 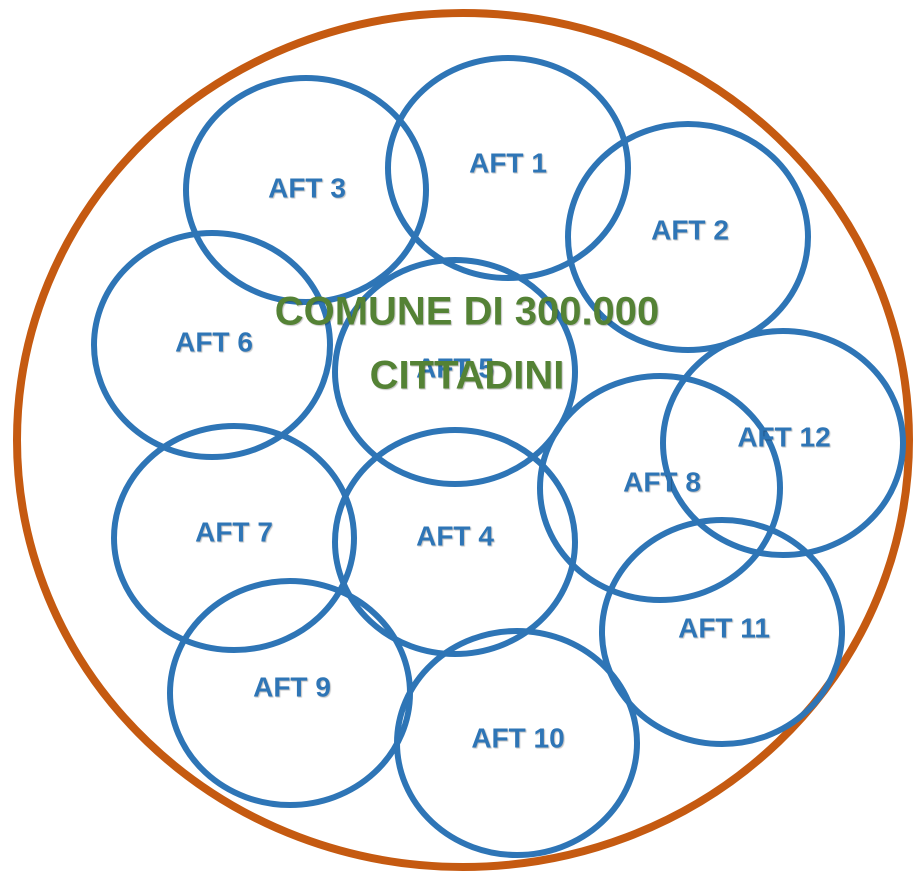 What do you see at coordinates (662, 481) in the screenshot?
I see `node-label: AFT 8` at bounding box center [662, 481].